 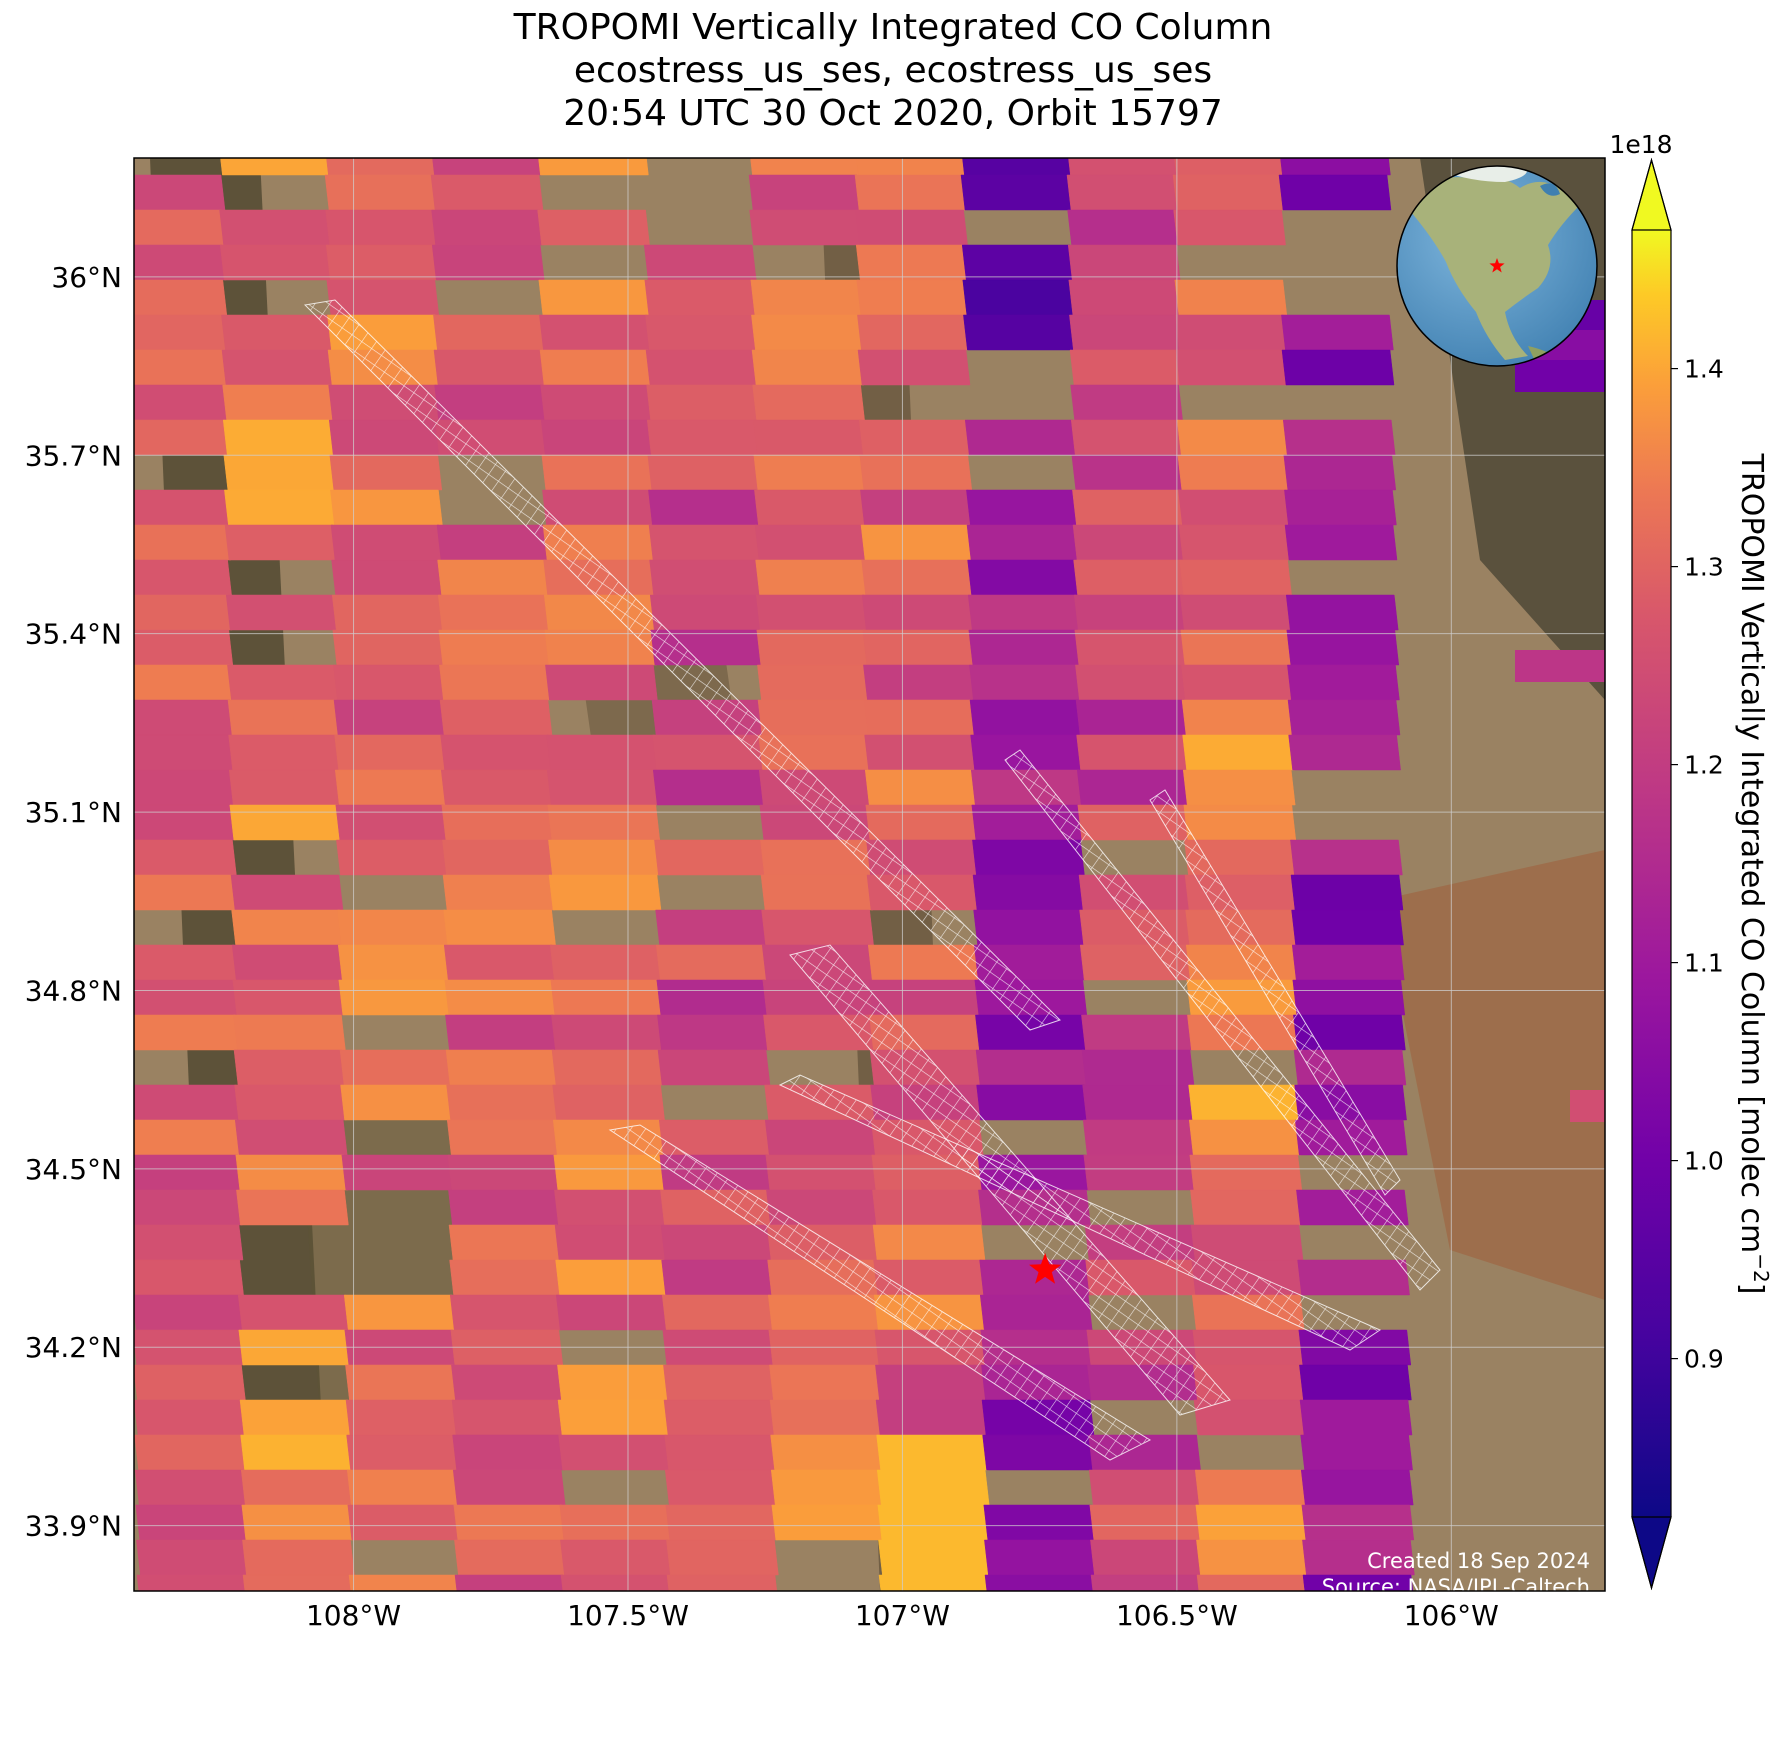 I want to click on lon-tick-label: 107°W, so click(x=902, y=1615).